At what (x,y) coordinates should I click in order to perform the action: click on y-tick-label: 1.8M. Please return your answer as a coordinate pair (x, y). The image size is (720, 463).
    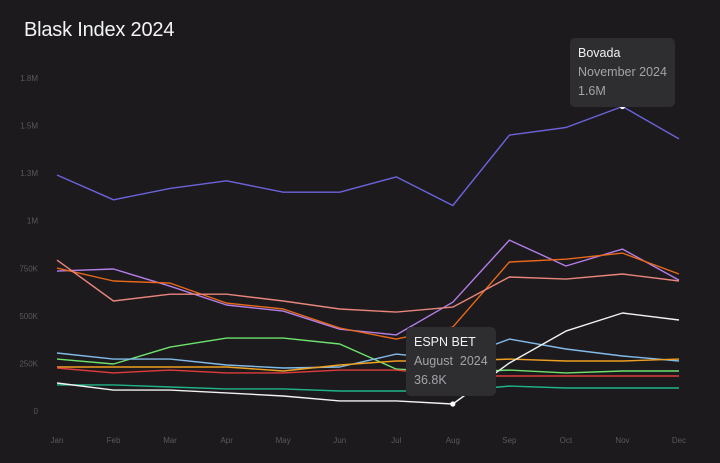
    Looking at the image, I should click on (29, 78).